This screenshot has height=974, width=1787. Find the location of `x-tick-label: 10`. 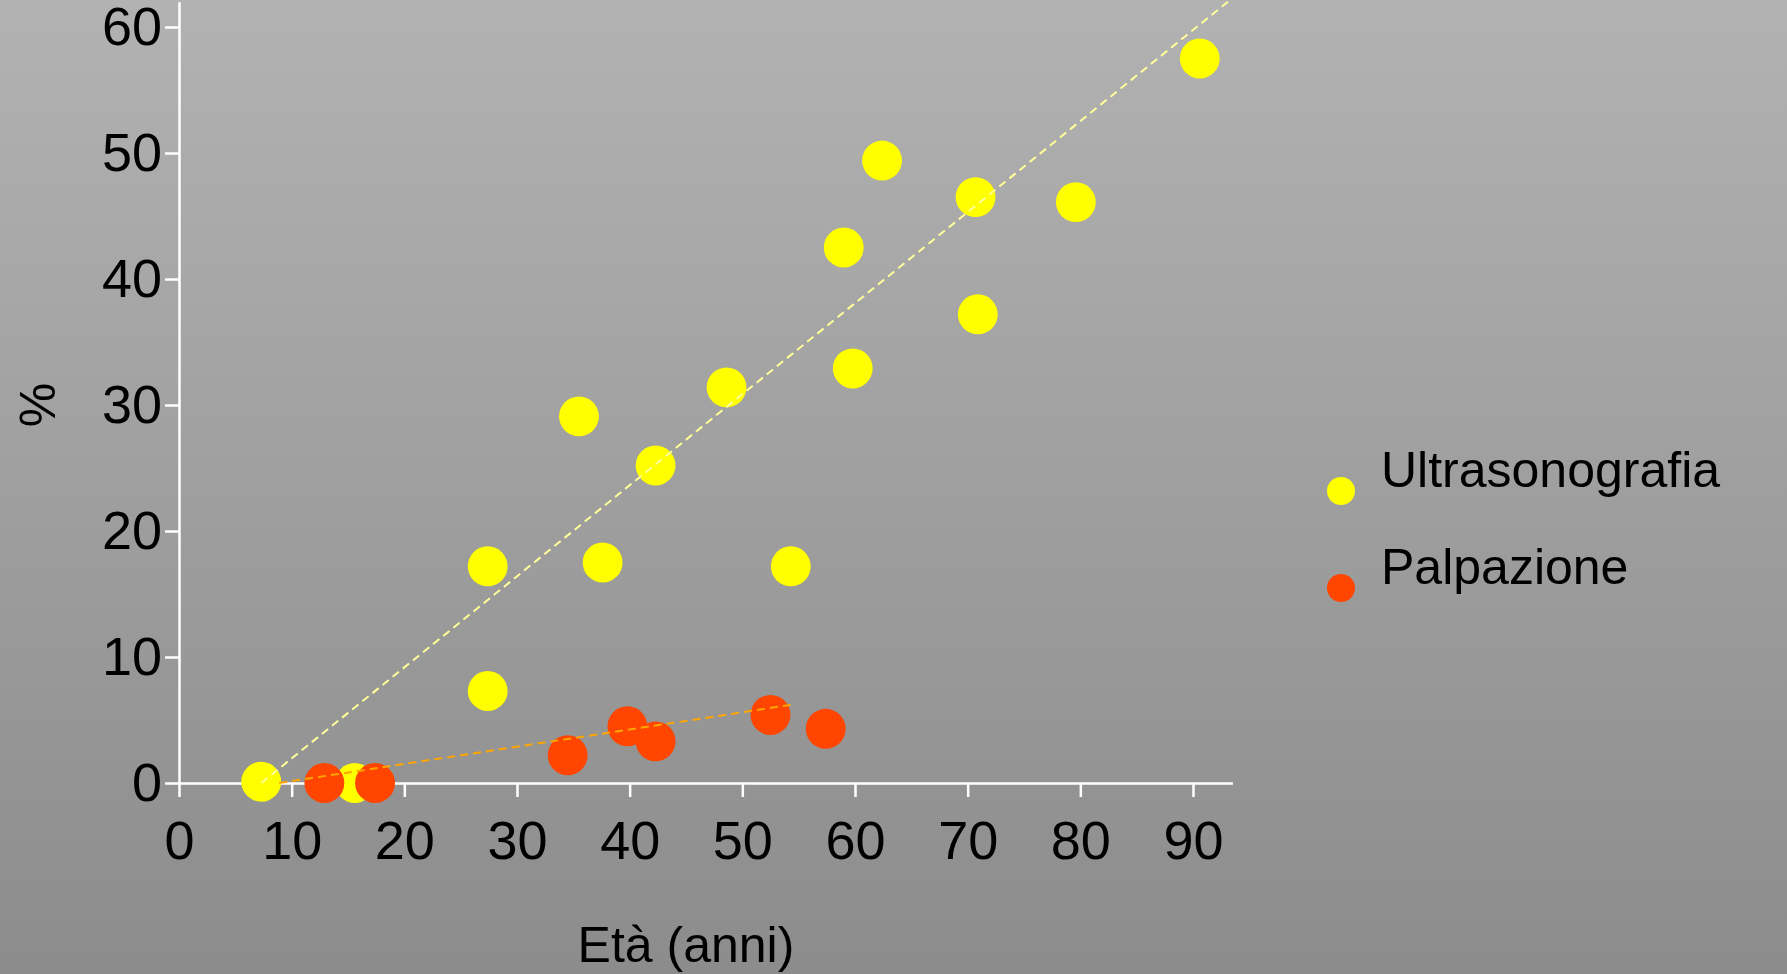

x-tick-label: 10 is located at coordinates (292, 840).